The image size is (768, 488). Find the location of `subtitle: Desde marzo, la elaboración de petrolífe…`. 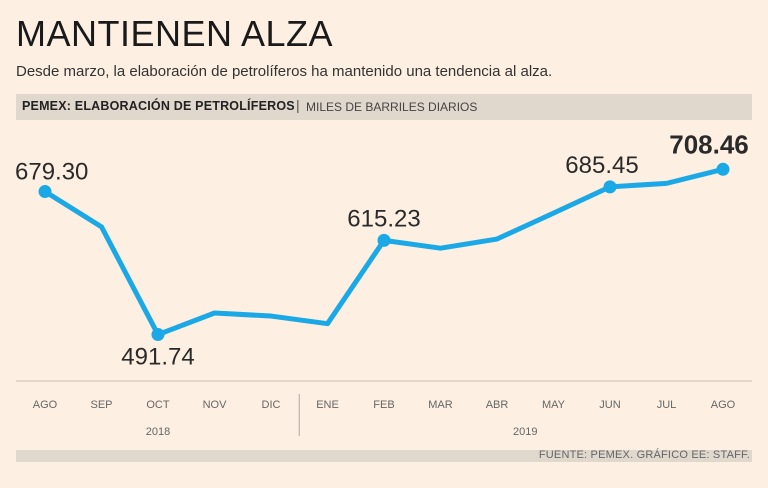

subtitle: Desde marzo, la elaboración de petrolífe… is located at coordinates (284, 71).